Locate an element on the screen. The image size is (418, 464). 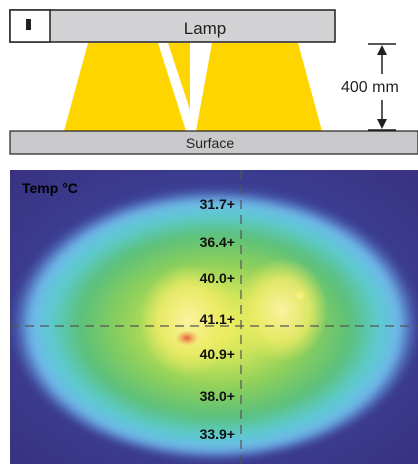
temperature-reading: 36.4+ is located at coordinates (217, 242).